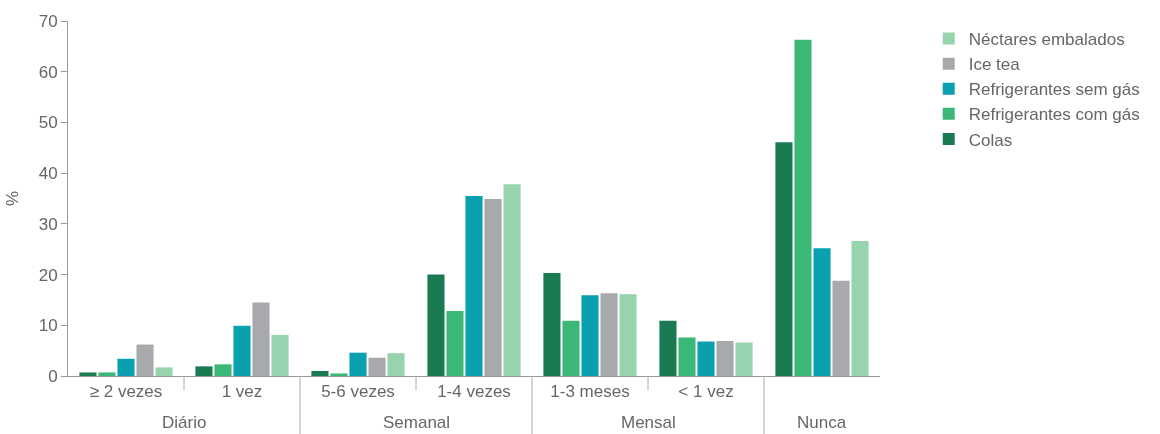 The image size is (1160, 434). I want to click on x-tick-label: 1 vez, so click(242, 392).